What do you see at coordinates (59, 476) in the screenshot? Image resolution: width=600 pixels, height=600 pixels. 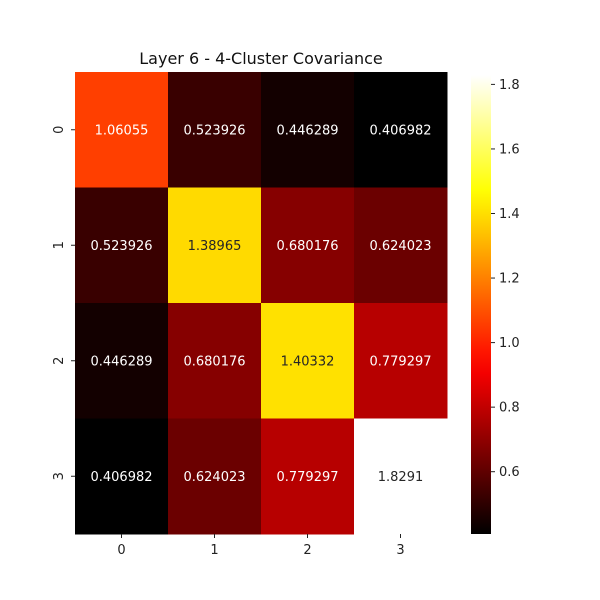 I see `y-tick-label: 3` at bounding box center [59, 476].